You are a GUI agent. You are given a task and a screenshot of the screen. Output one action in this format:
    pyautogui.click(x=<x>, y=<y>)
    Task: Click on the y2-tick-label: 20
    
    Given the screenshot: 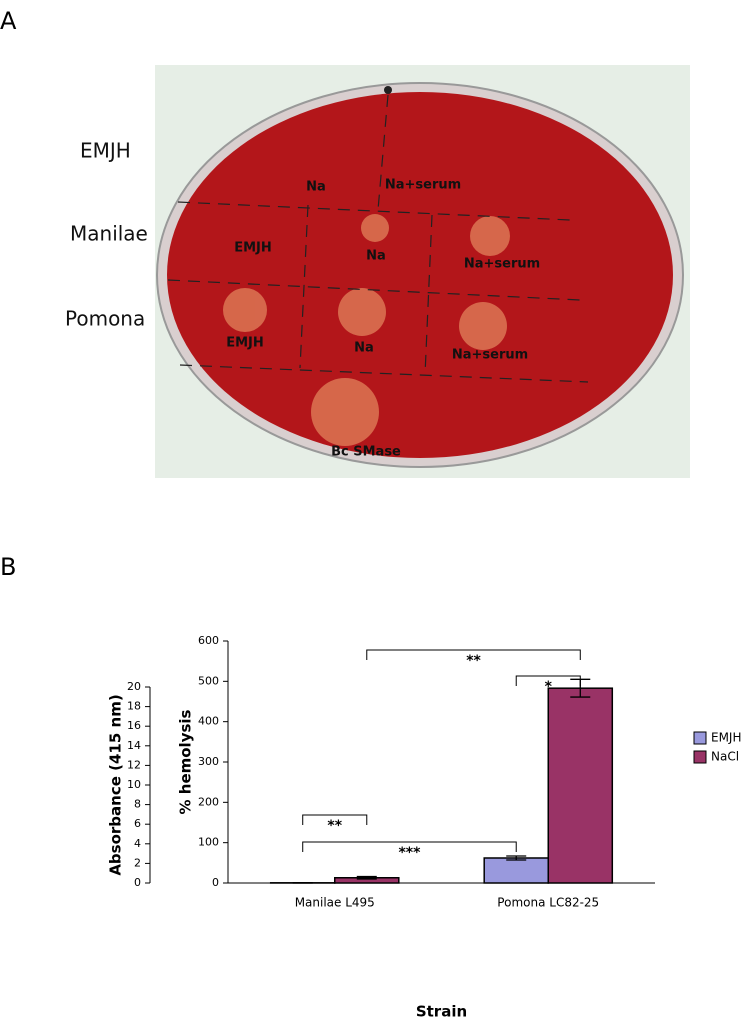 What is the action you would take?
    pyautogui.click(x=134, y=686)
    